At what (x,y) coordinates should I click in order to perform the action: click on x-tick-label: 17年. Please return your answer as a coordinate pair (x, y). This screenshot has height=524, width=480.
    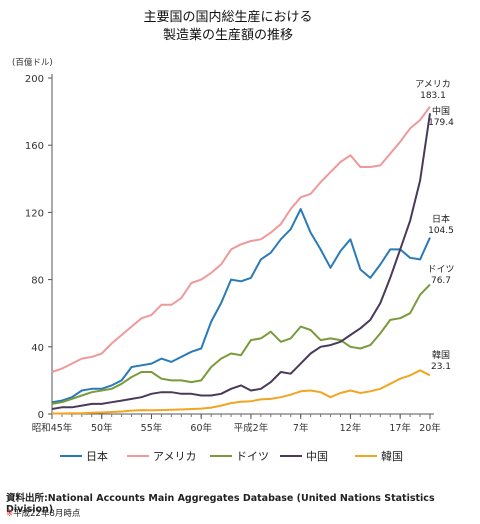
    Looking at the image, I should click on (400, 428).